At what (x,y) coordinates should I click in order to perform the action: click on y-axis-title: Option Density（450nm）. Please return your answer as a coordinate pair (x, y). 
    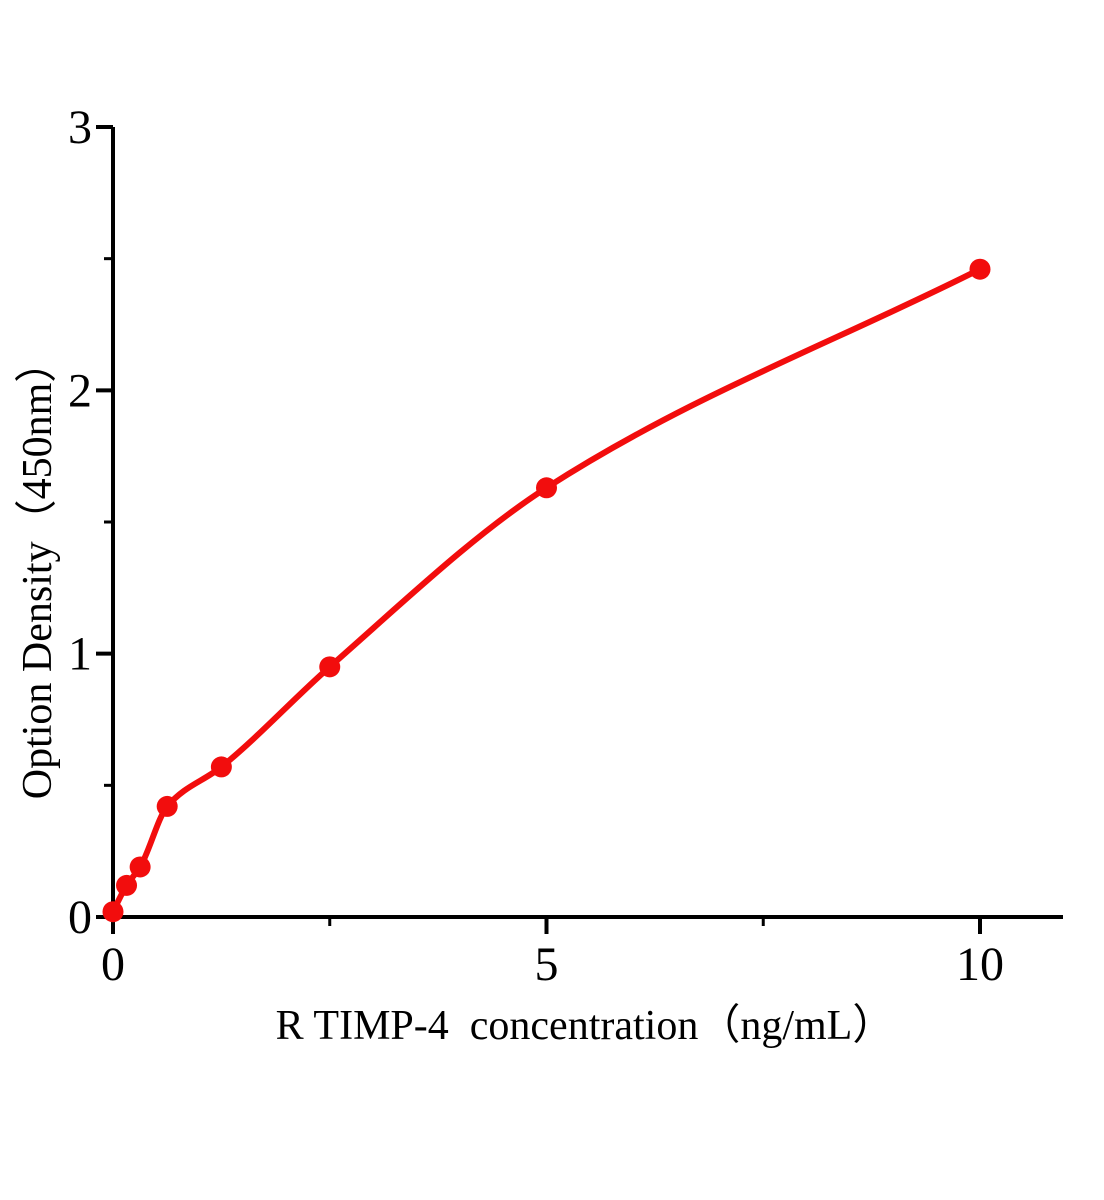
    Looking at the image, I should click on (38, 570).